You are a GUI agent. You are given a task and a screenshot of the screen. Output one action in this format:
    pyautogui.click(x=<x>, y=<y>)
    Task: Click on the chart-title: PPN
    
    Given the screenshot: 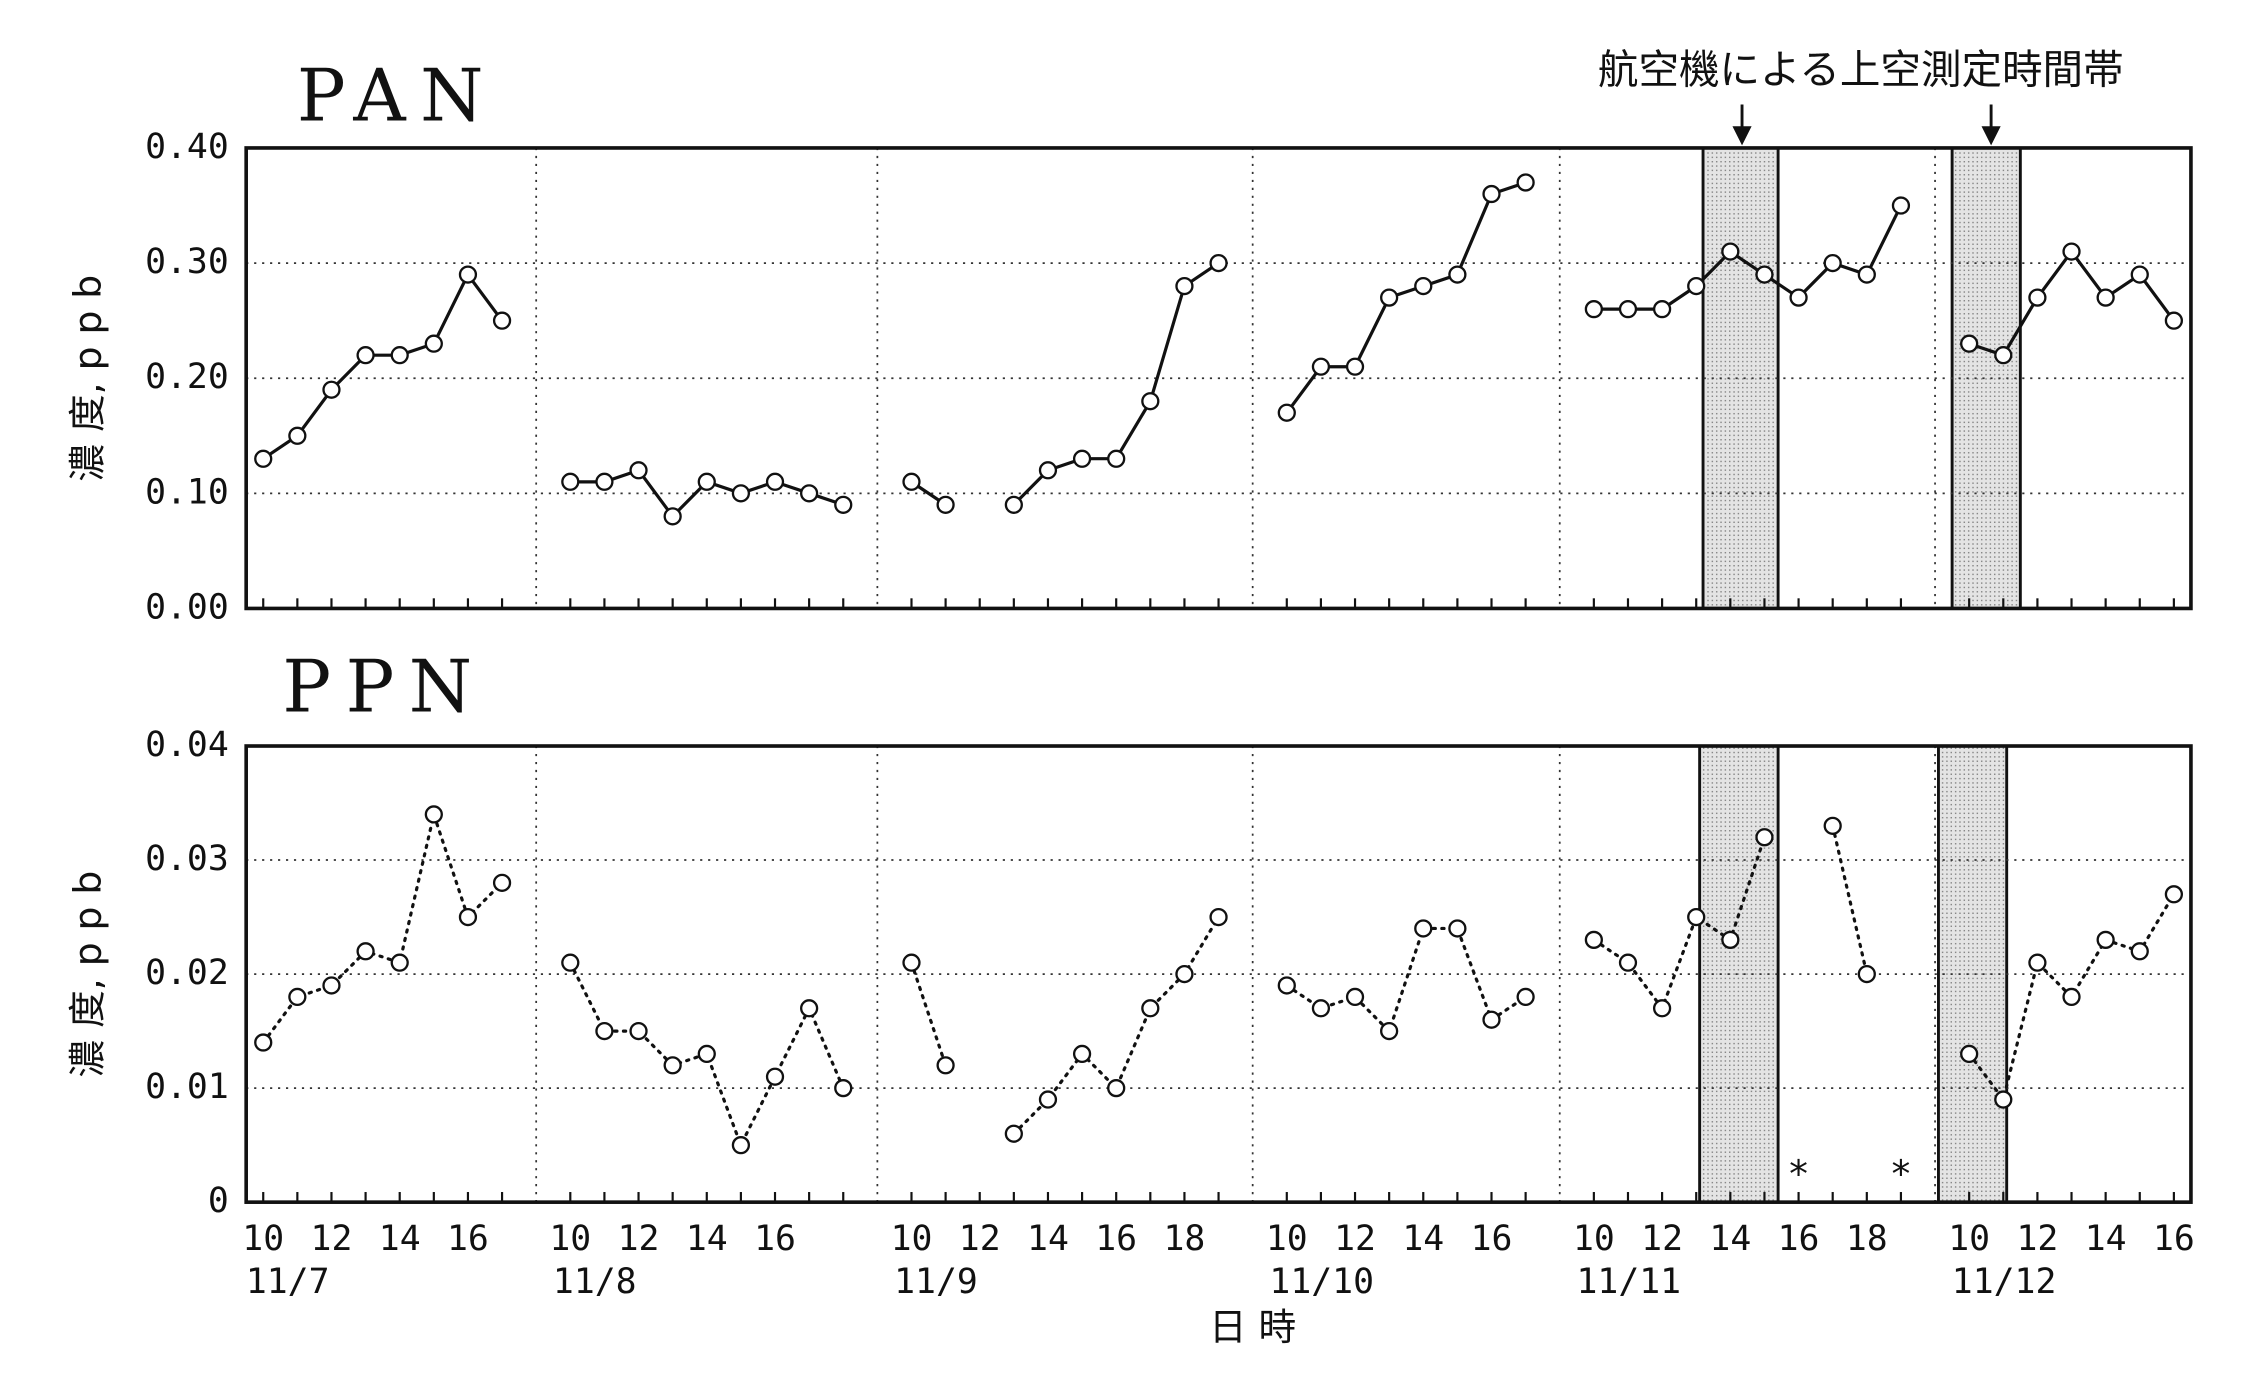 What is the action you would take?
    pyautogui.click(x=384, y=687)
    